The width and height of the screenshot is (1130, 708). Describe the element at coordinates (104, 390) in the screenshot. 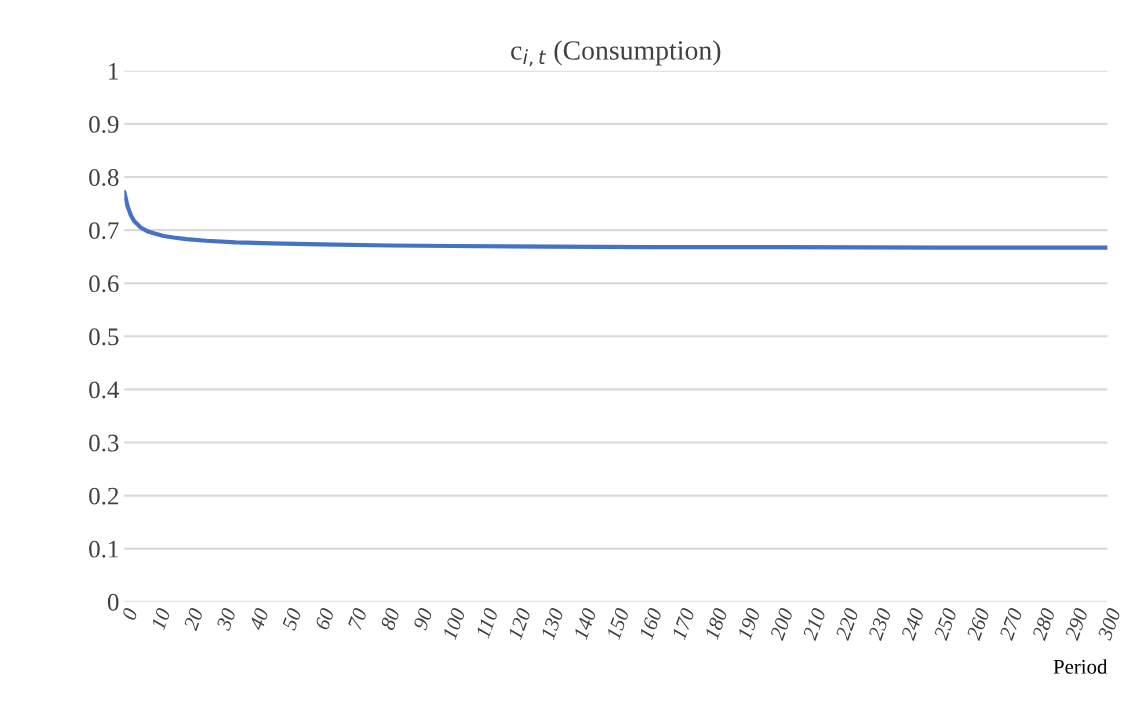

I see `y-tick-label: 0.4` at that location.